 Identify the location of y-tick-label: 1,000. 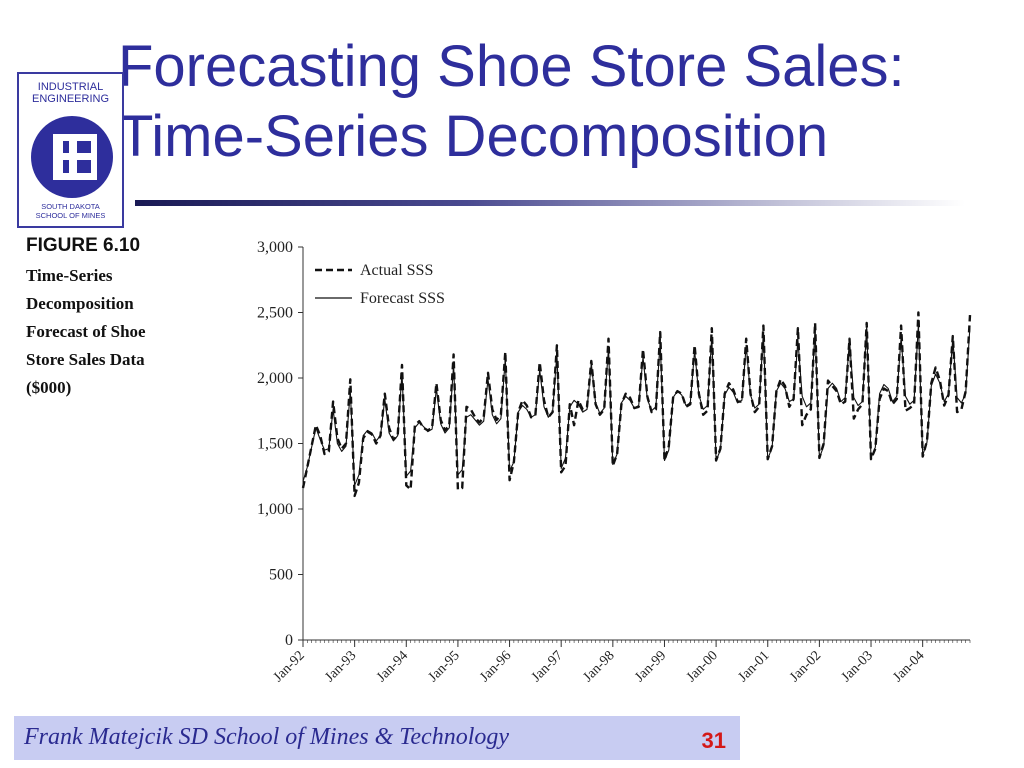
(275, 509).